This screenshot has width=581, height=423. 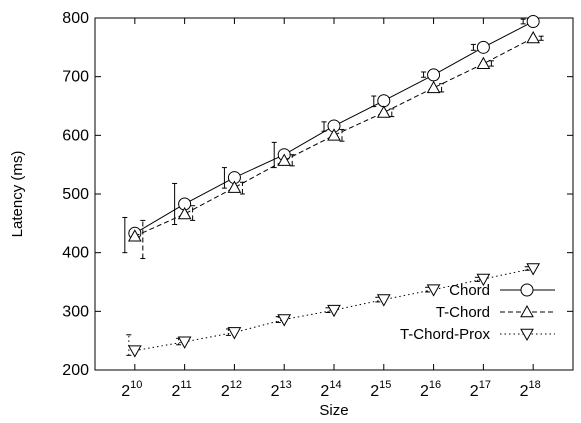 I want to click on x-tick-label: 217, so click(x=480, y=389).